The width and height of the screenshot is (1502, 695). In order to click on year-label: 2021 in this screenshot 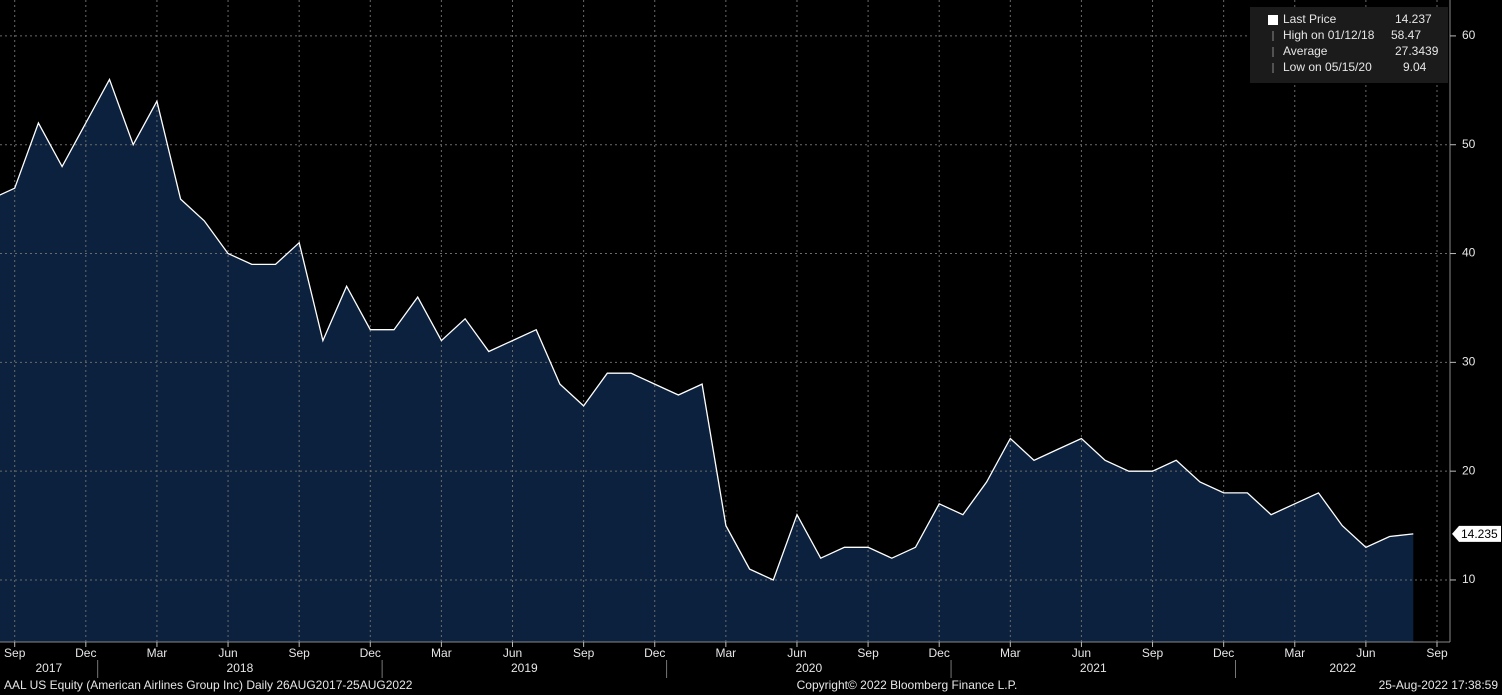, I will do `click(1093, 668)`.